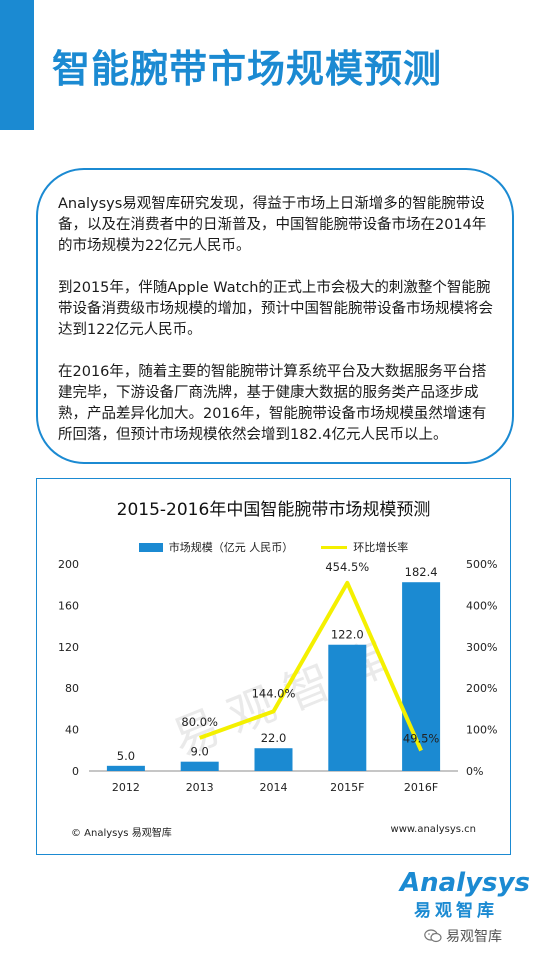  I want to click on bar-value-label: 9.0, so click(200, 752).